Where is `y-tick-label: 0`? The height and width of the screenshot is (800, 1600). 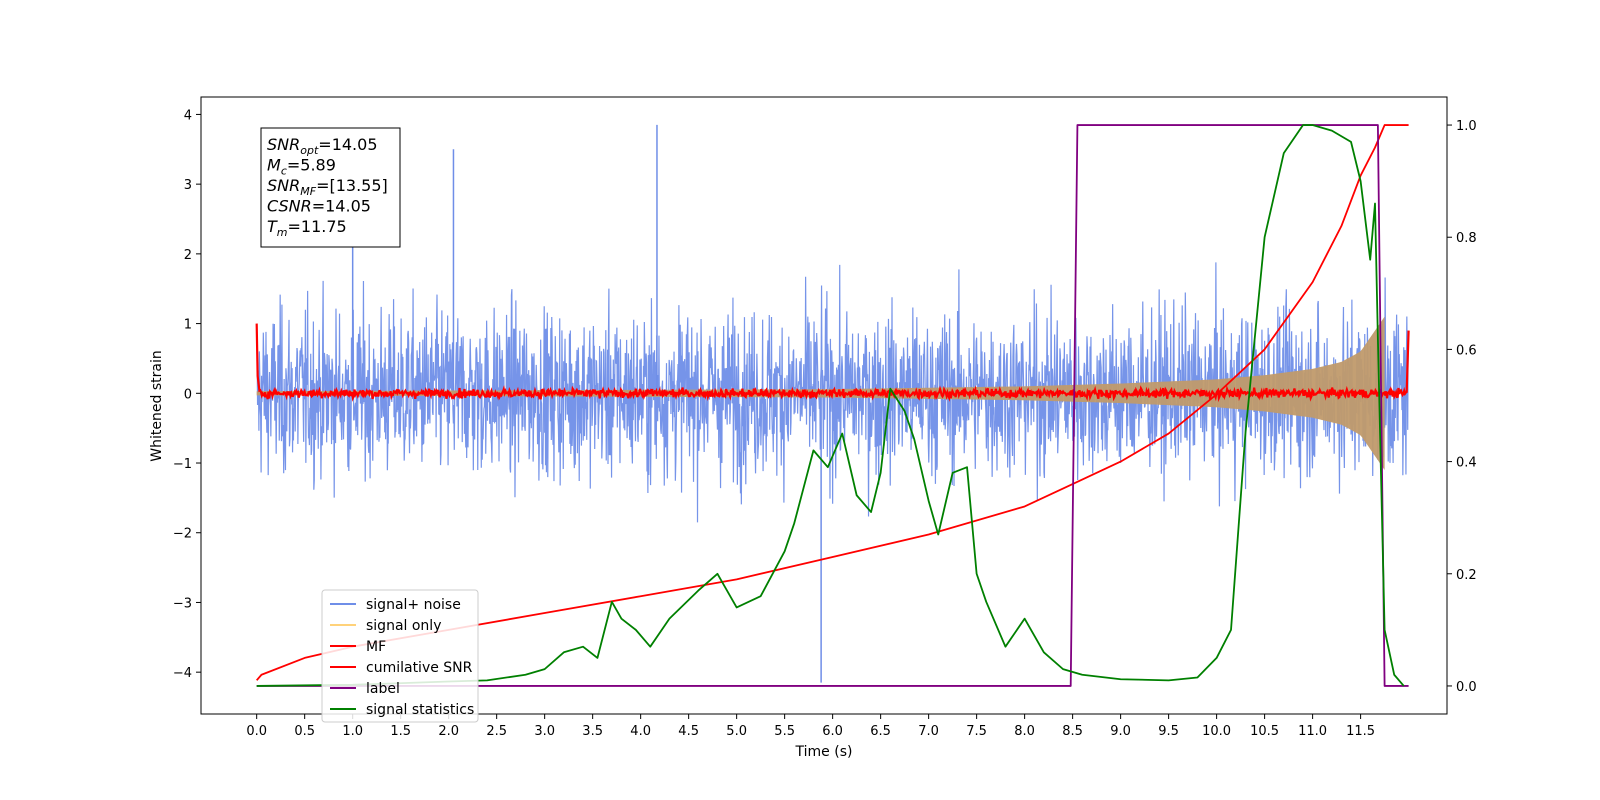
y-tick-label: 0 is located at coordinates (188, 394).